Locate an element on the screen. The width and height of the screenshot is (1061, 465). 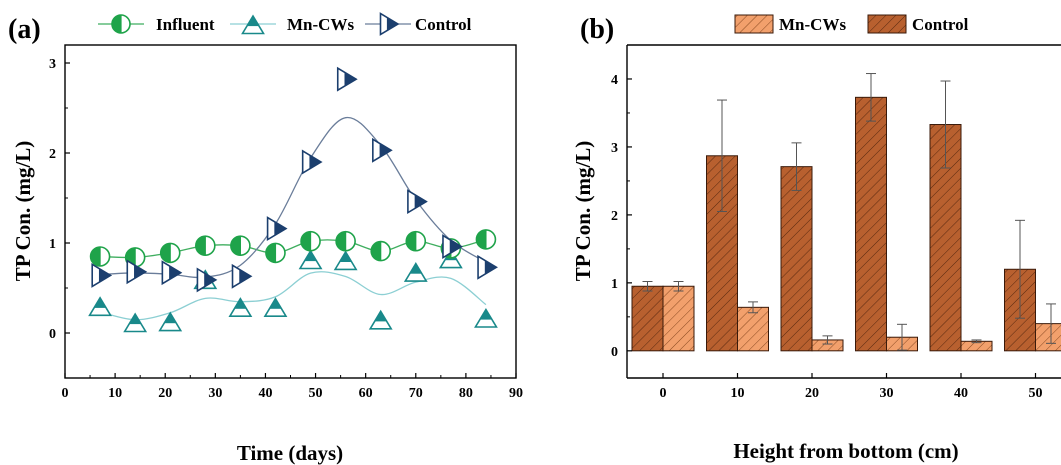
panel-a-legend: Influent Mn-CWs Control is located at coordinates (285, 24).